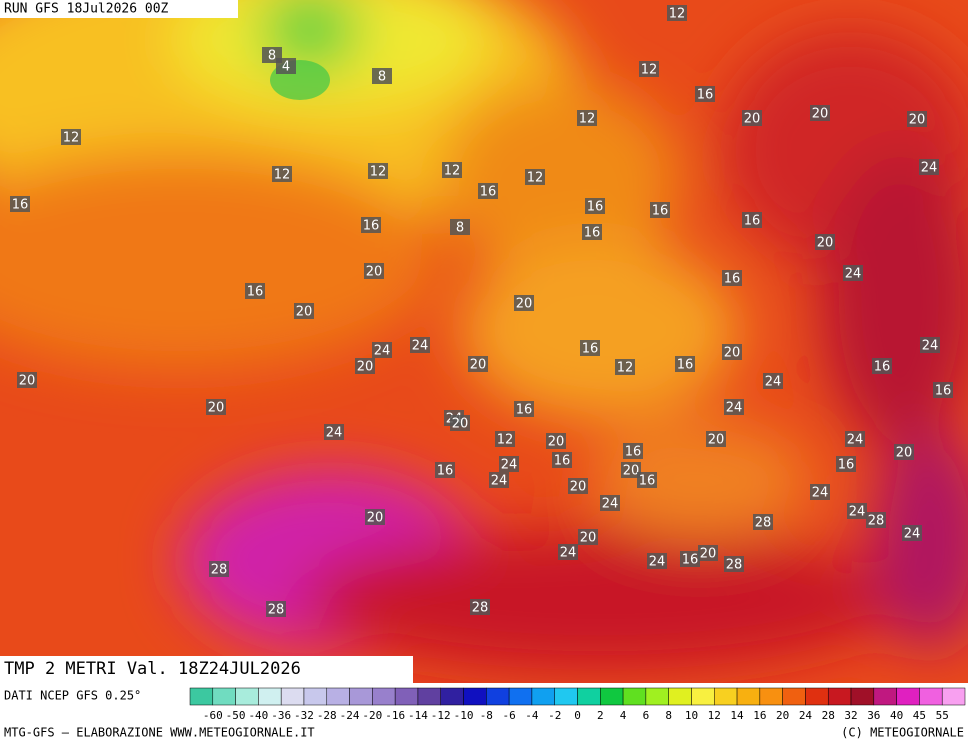 This screenshot has height=749, width=968. I want to click on legend-label: -60, so click(213, 715).